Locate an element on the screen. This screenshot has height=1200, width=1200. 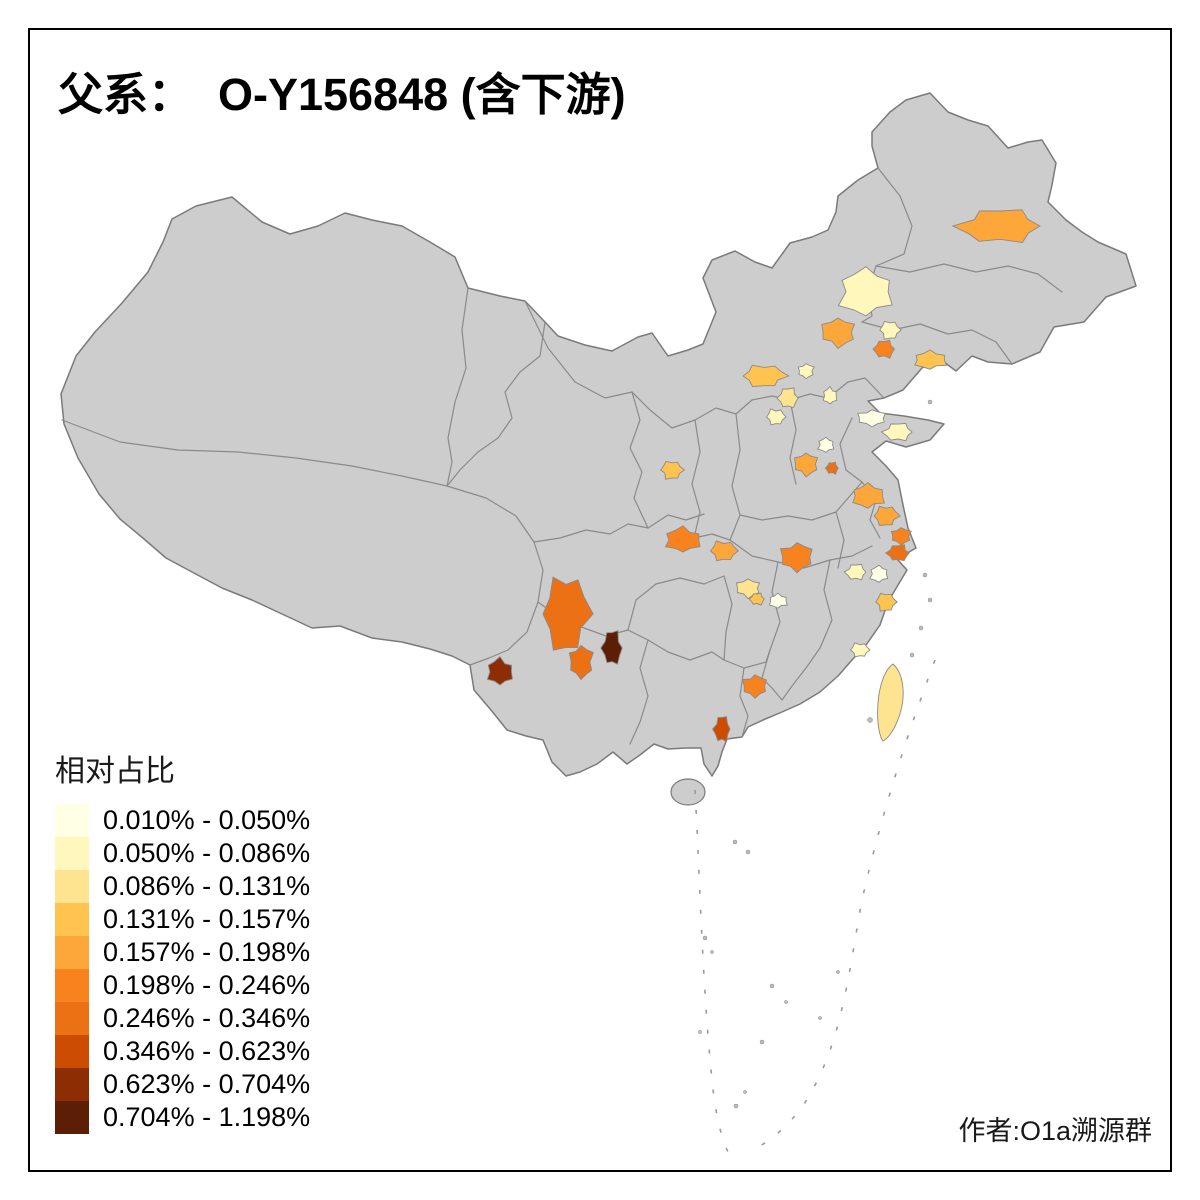
region-hebei-south is located at coordinates (776, 417).